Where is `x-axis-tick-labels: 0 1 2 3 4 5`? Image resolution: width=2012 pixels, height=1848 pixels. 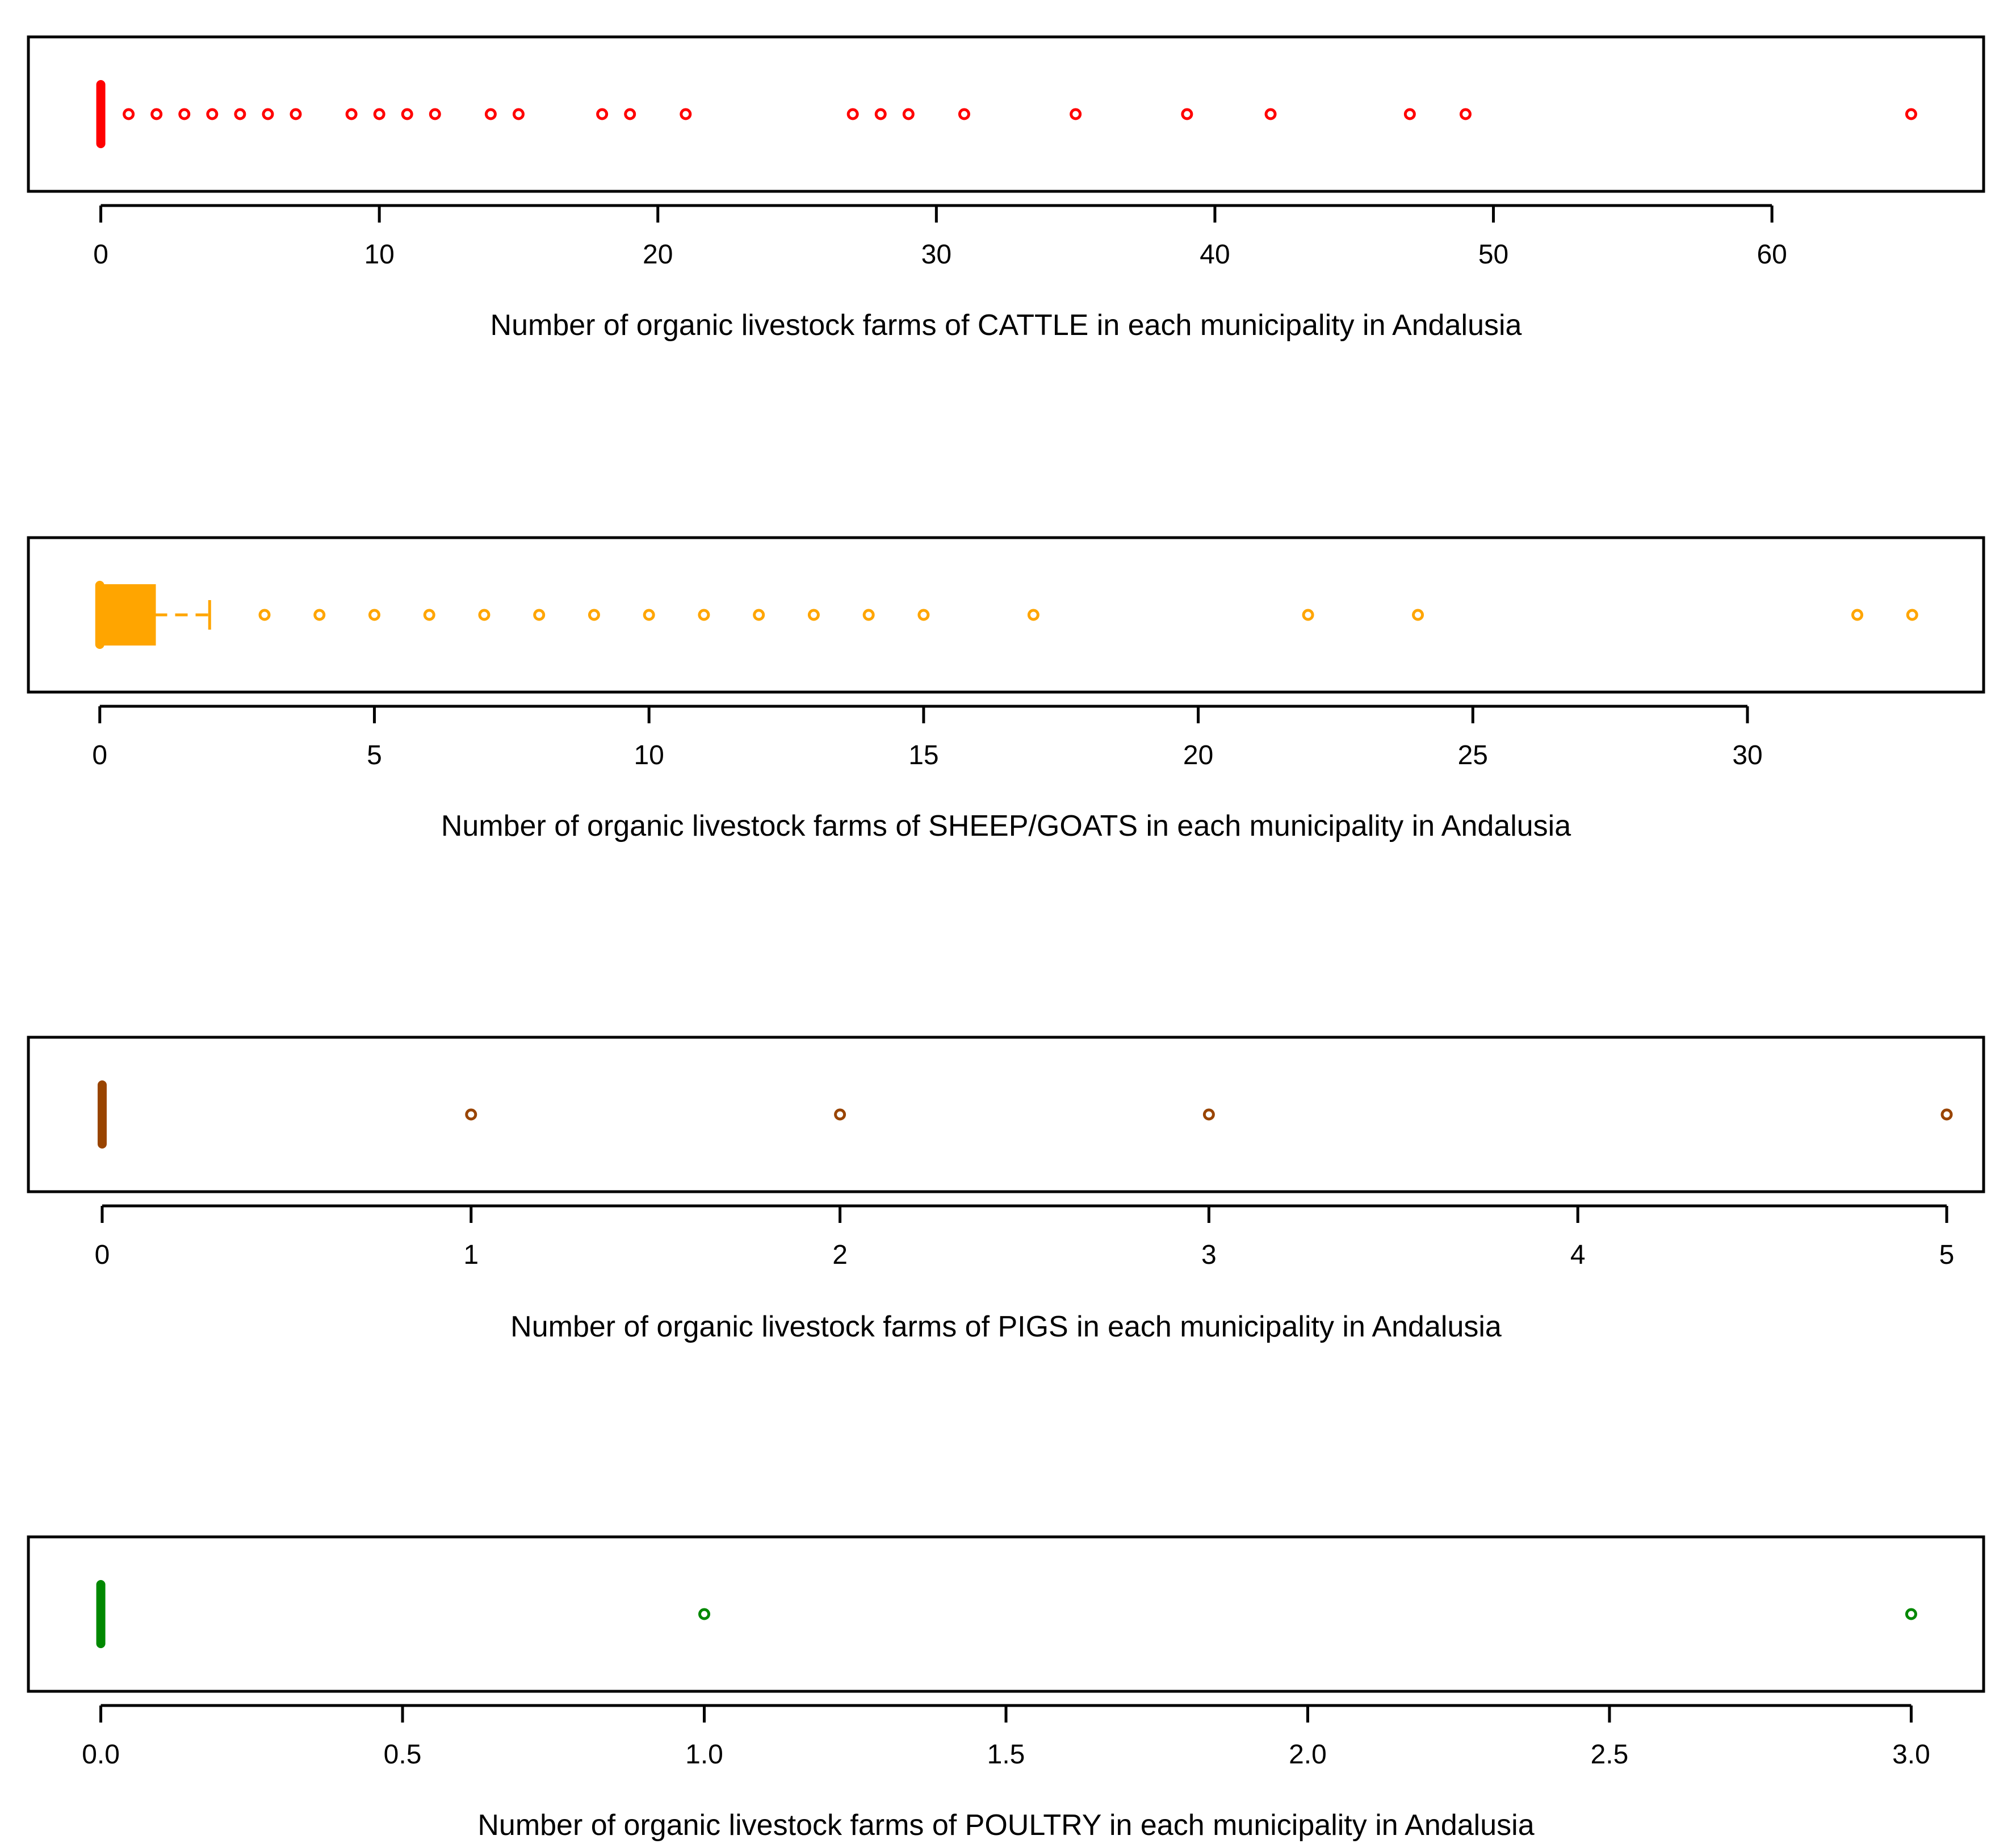
x-axis-tick-labels: 0 1 2 3 4 5 is located at coordinates (1025, 1255).